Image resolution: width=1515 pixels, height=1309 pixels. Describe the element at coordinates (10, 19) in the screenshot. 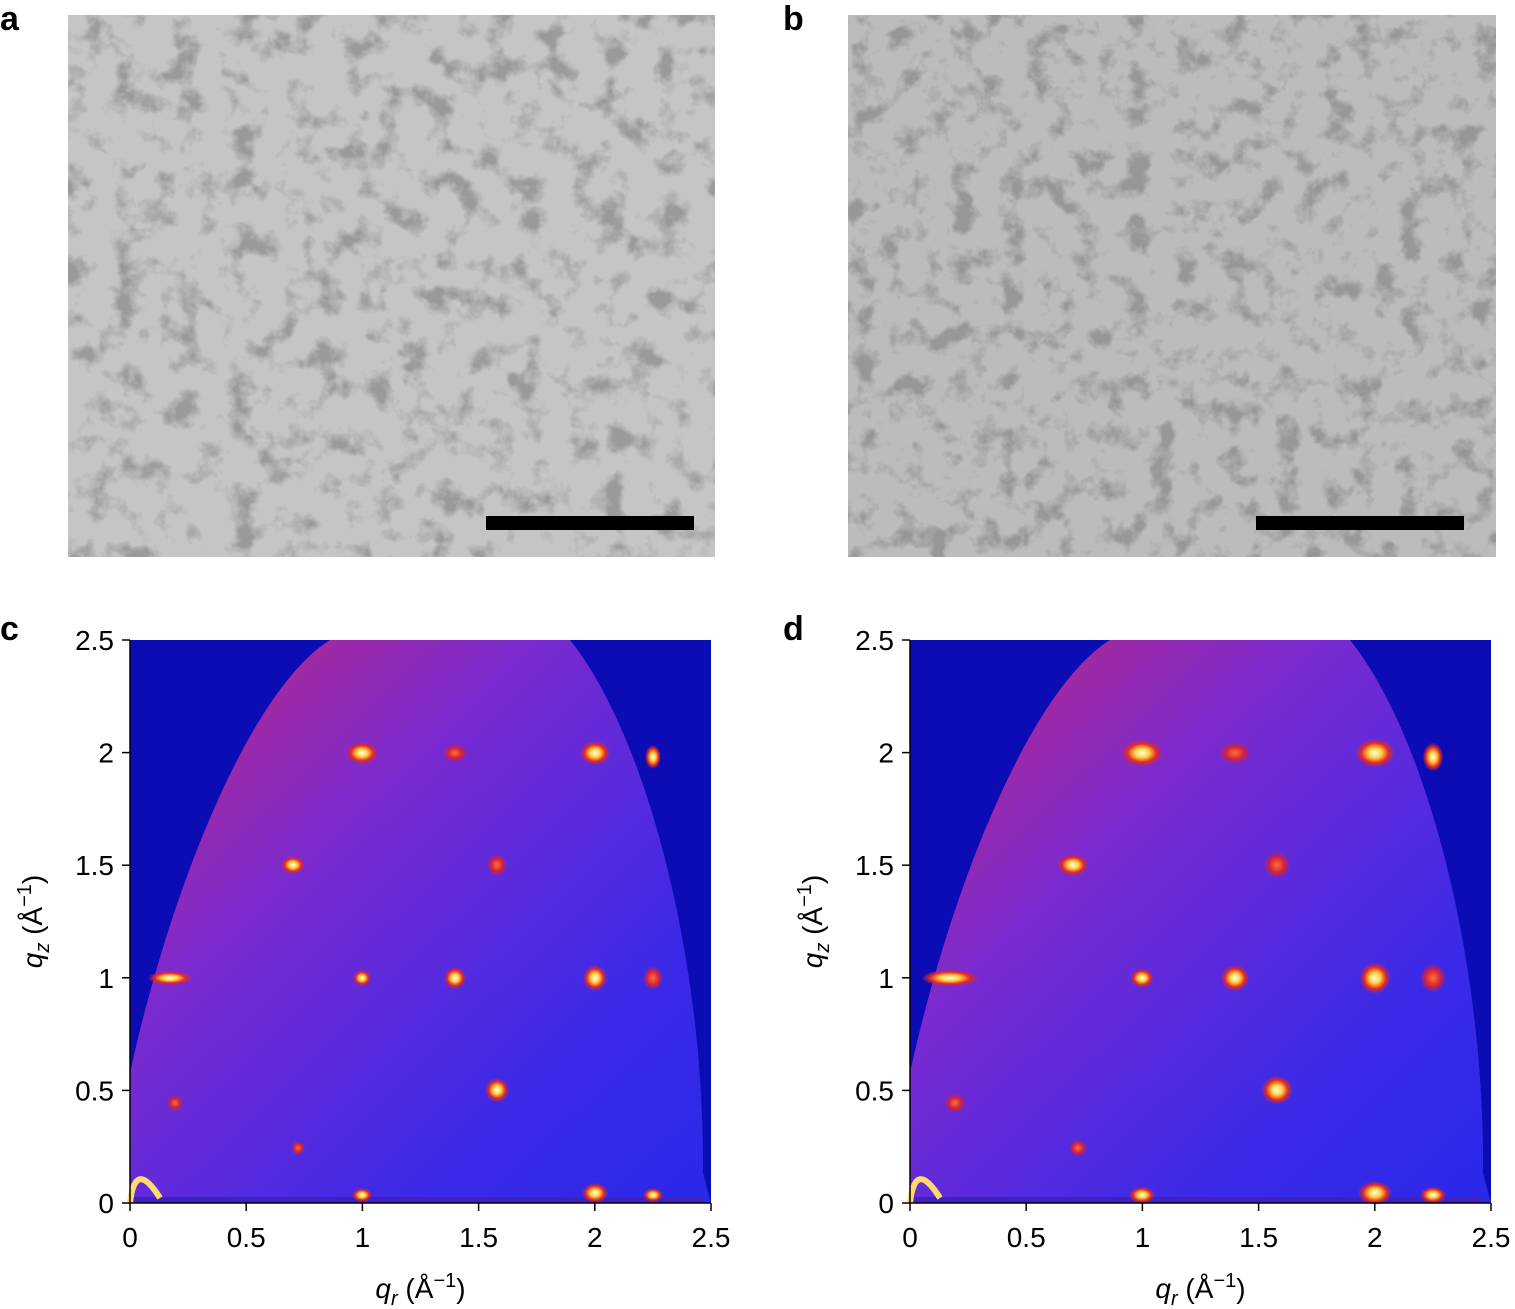

I see `panel-label: a` at that location.